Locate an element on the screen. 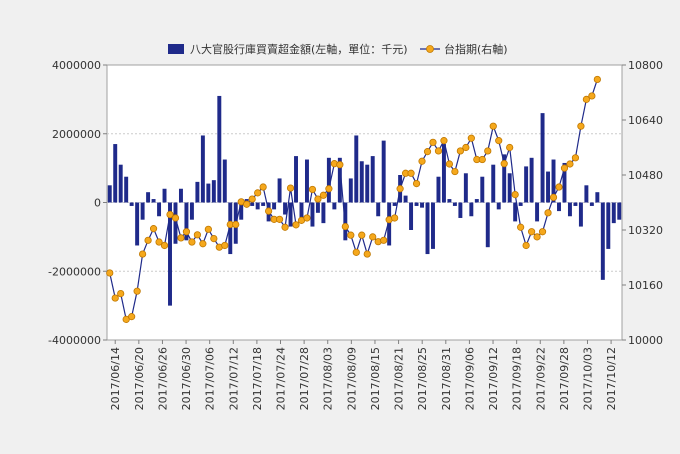 The height and width of the screenshot is (454, 680). x-tick-label: 2017/07/06 is located at coordinates (210, 378).